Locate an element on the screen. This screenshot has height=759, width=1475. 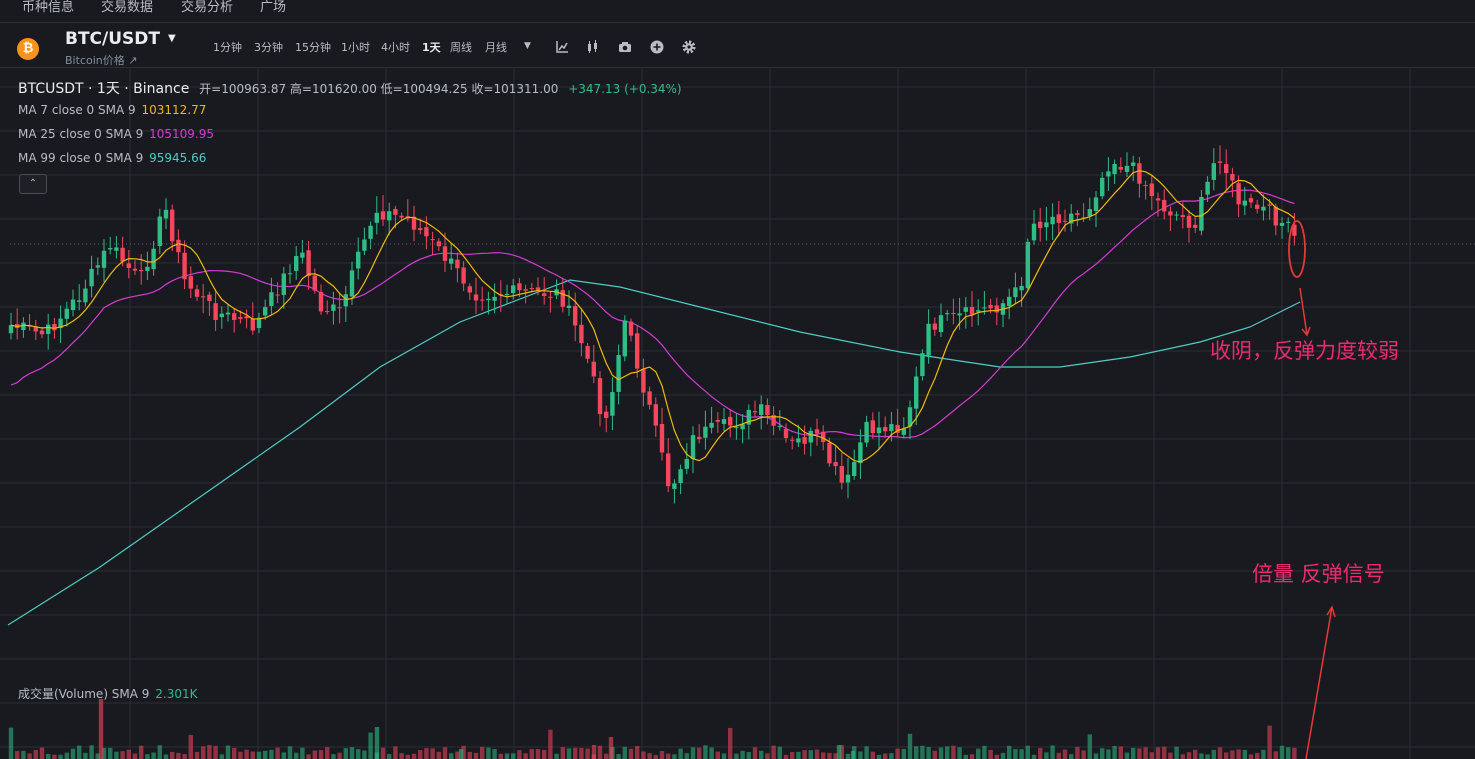
interval-3m: 3分钟 is located at coordinates (268, 47).